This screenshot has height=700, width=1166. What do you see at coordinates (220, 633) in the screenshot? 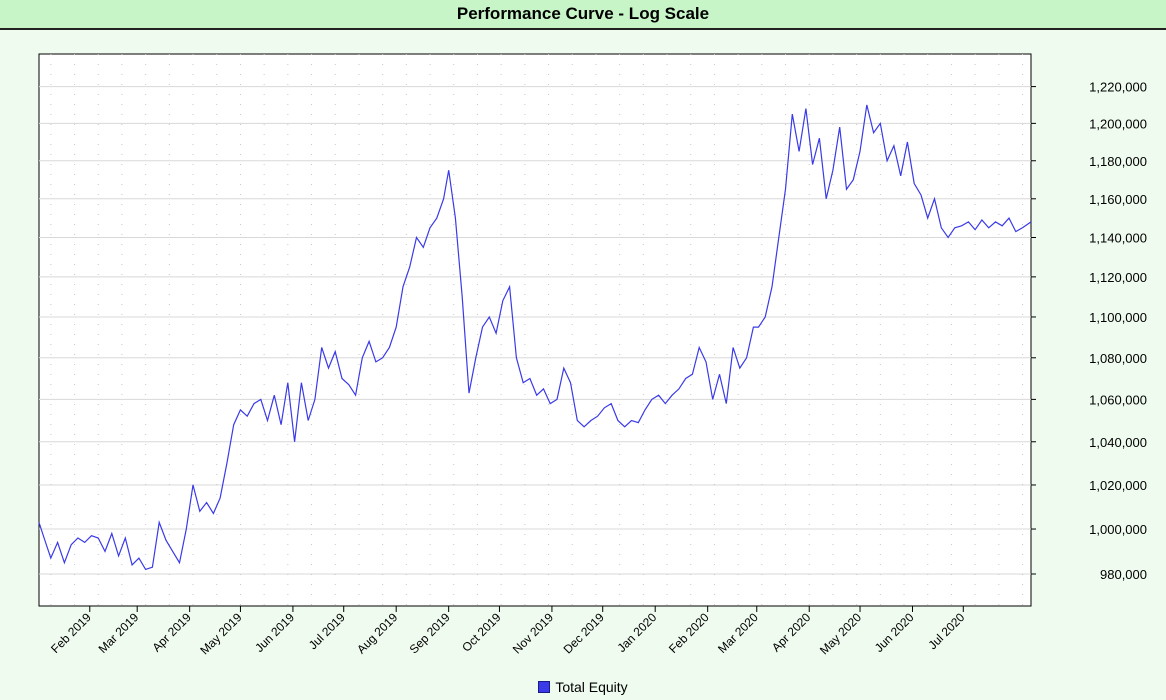
I see `x-tick-label: May 2019` at bounding box center [220, 633].